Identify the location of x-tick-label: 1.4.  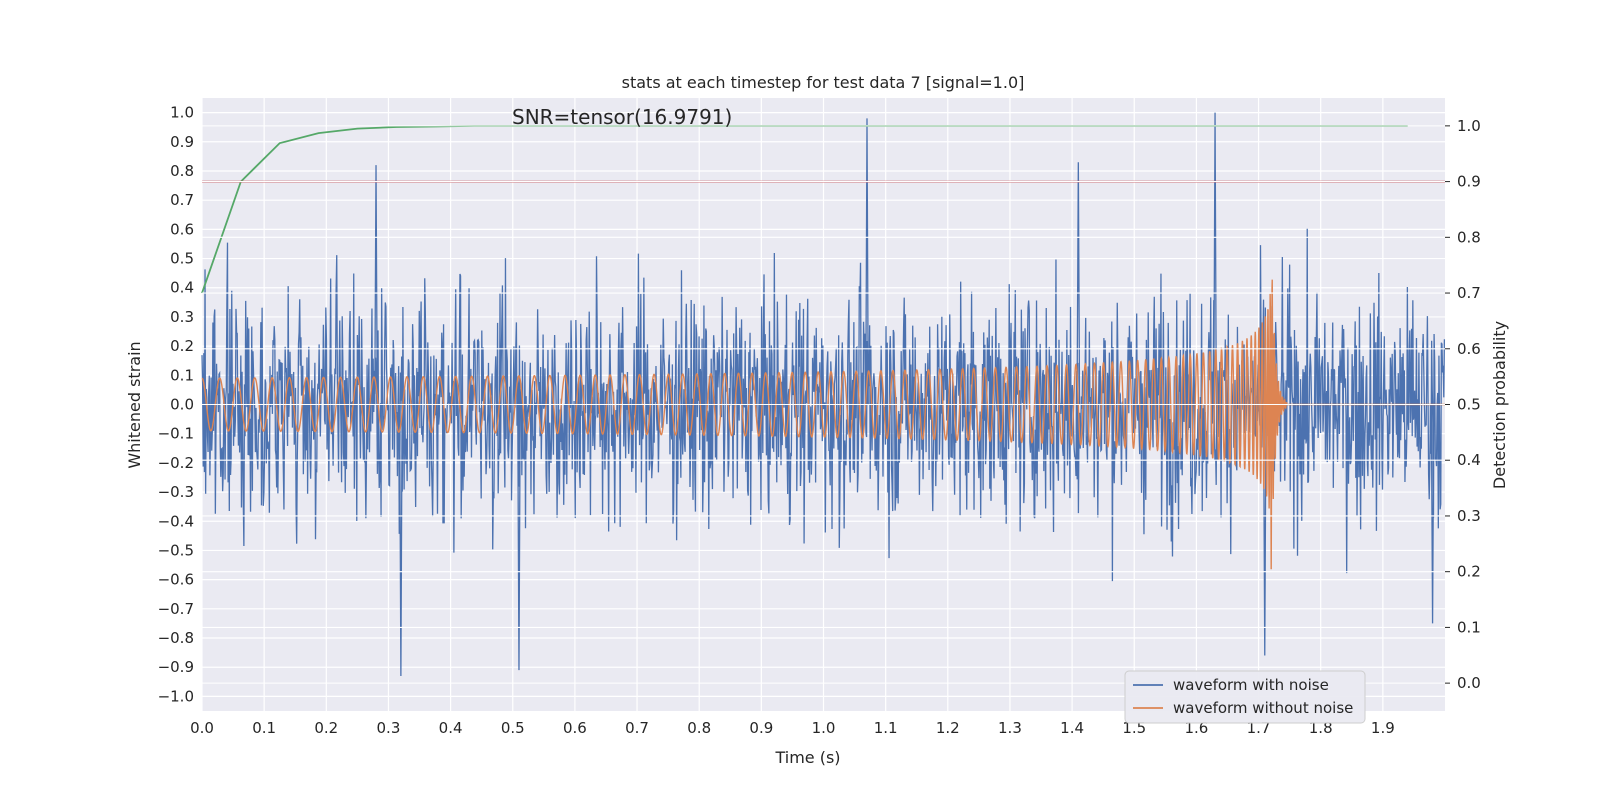
(1072, 728).